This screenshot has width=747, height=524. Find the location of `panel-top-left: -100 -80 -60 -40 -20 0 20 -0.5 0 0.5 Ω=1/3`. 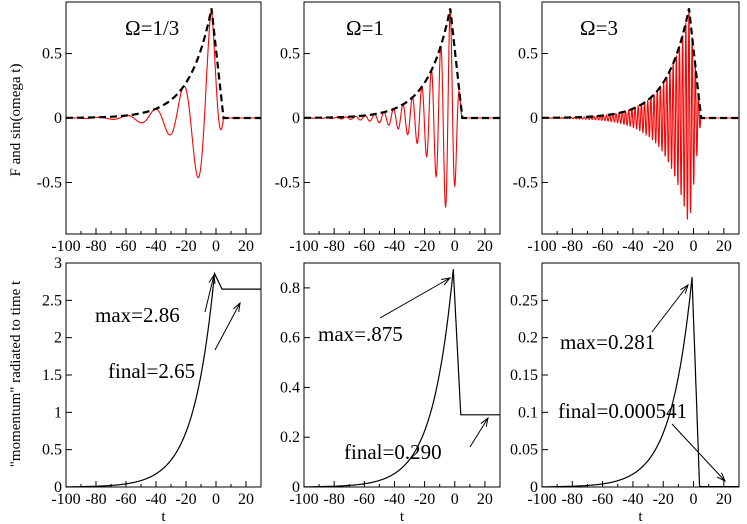

panel-top-left: -100 -80 -60 -40 -20 0 20 -0.5 0 0.5 Ω=1/3 is located at coordinates (149, 128).